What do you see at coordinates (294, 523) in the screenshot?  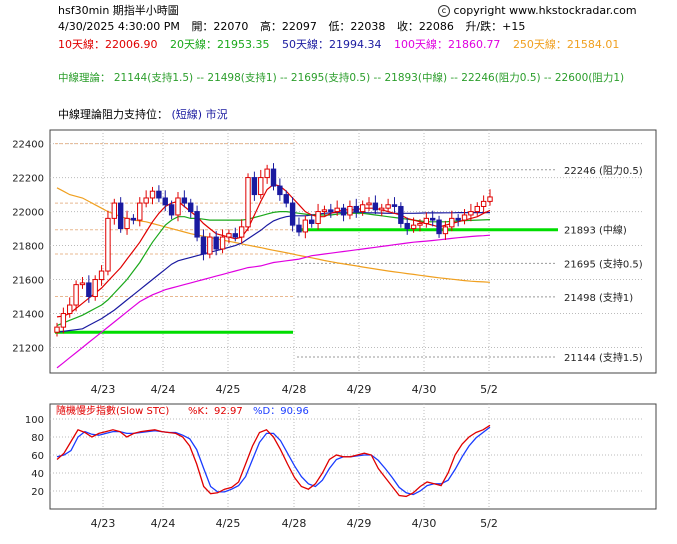 I see `stc-x-tick-label: 4/28` at bounding box center [294, 523].